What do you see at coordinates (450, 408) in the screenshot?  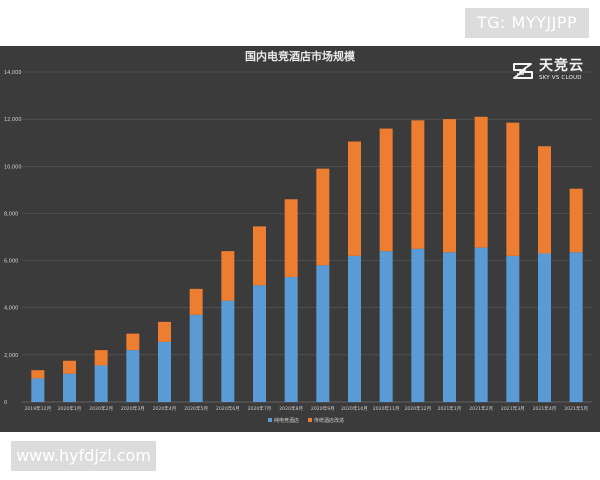 I see `x-tick-label: 2021年1月` at bounding box center [450, 408].